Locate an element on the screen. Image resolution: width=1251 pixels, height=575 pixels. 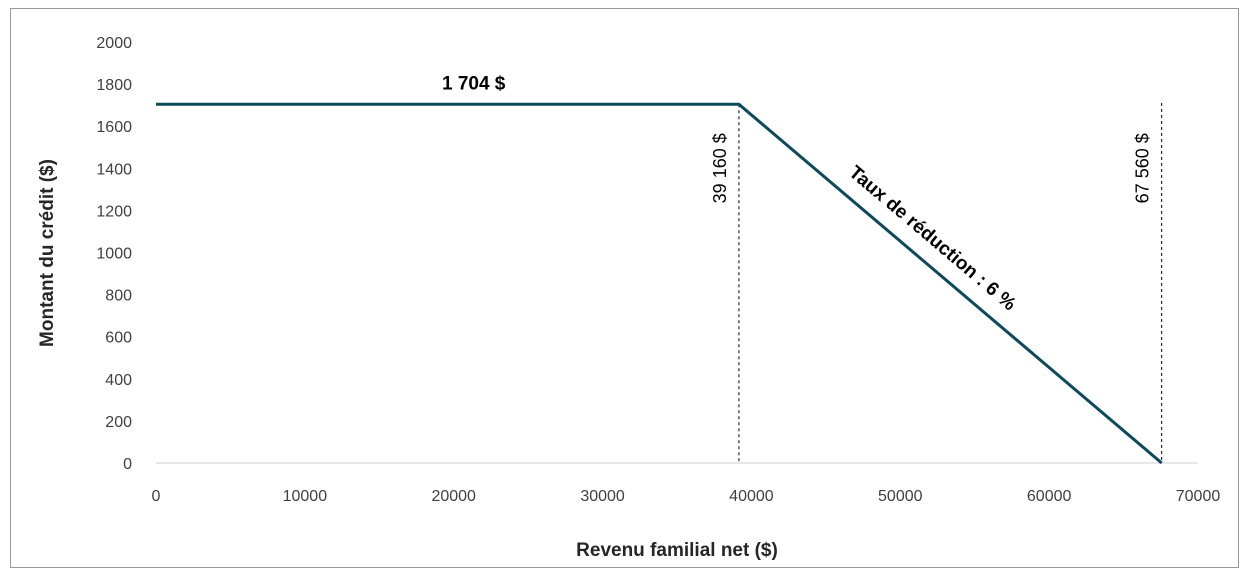
x-tick-label: 40000 is located at coordinates (751, 496).